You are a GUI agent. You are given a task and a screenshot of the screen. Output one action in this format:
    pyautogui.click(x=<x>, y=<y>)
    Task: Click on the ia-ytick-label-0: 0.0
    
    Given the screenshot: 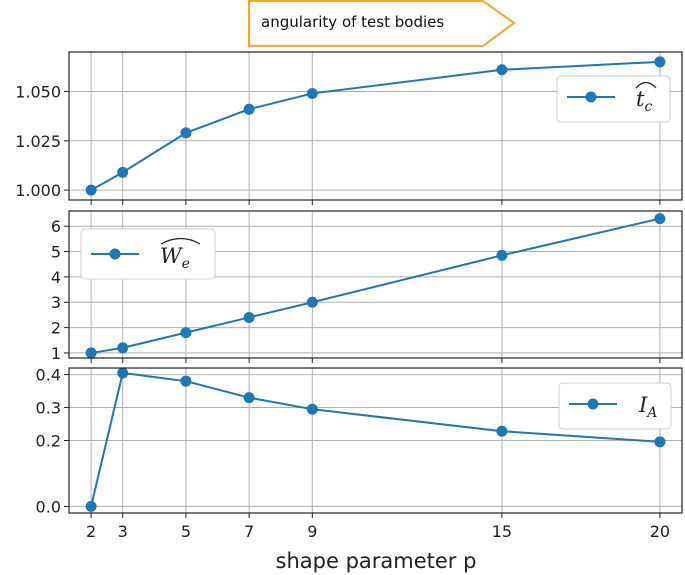 What is the action you would take?
    pyautogui.click(x=48, y=506)
    